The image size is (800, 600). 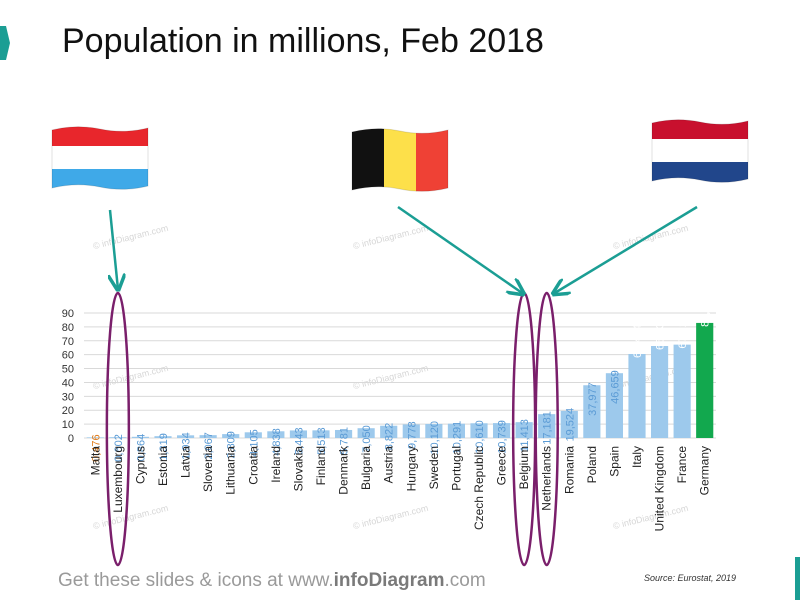 What do you see at coordinates (700, 153) in the screenshot?
I see `netherlands-flag-icon` at bounding box center [700, 153].